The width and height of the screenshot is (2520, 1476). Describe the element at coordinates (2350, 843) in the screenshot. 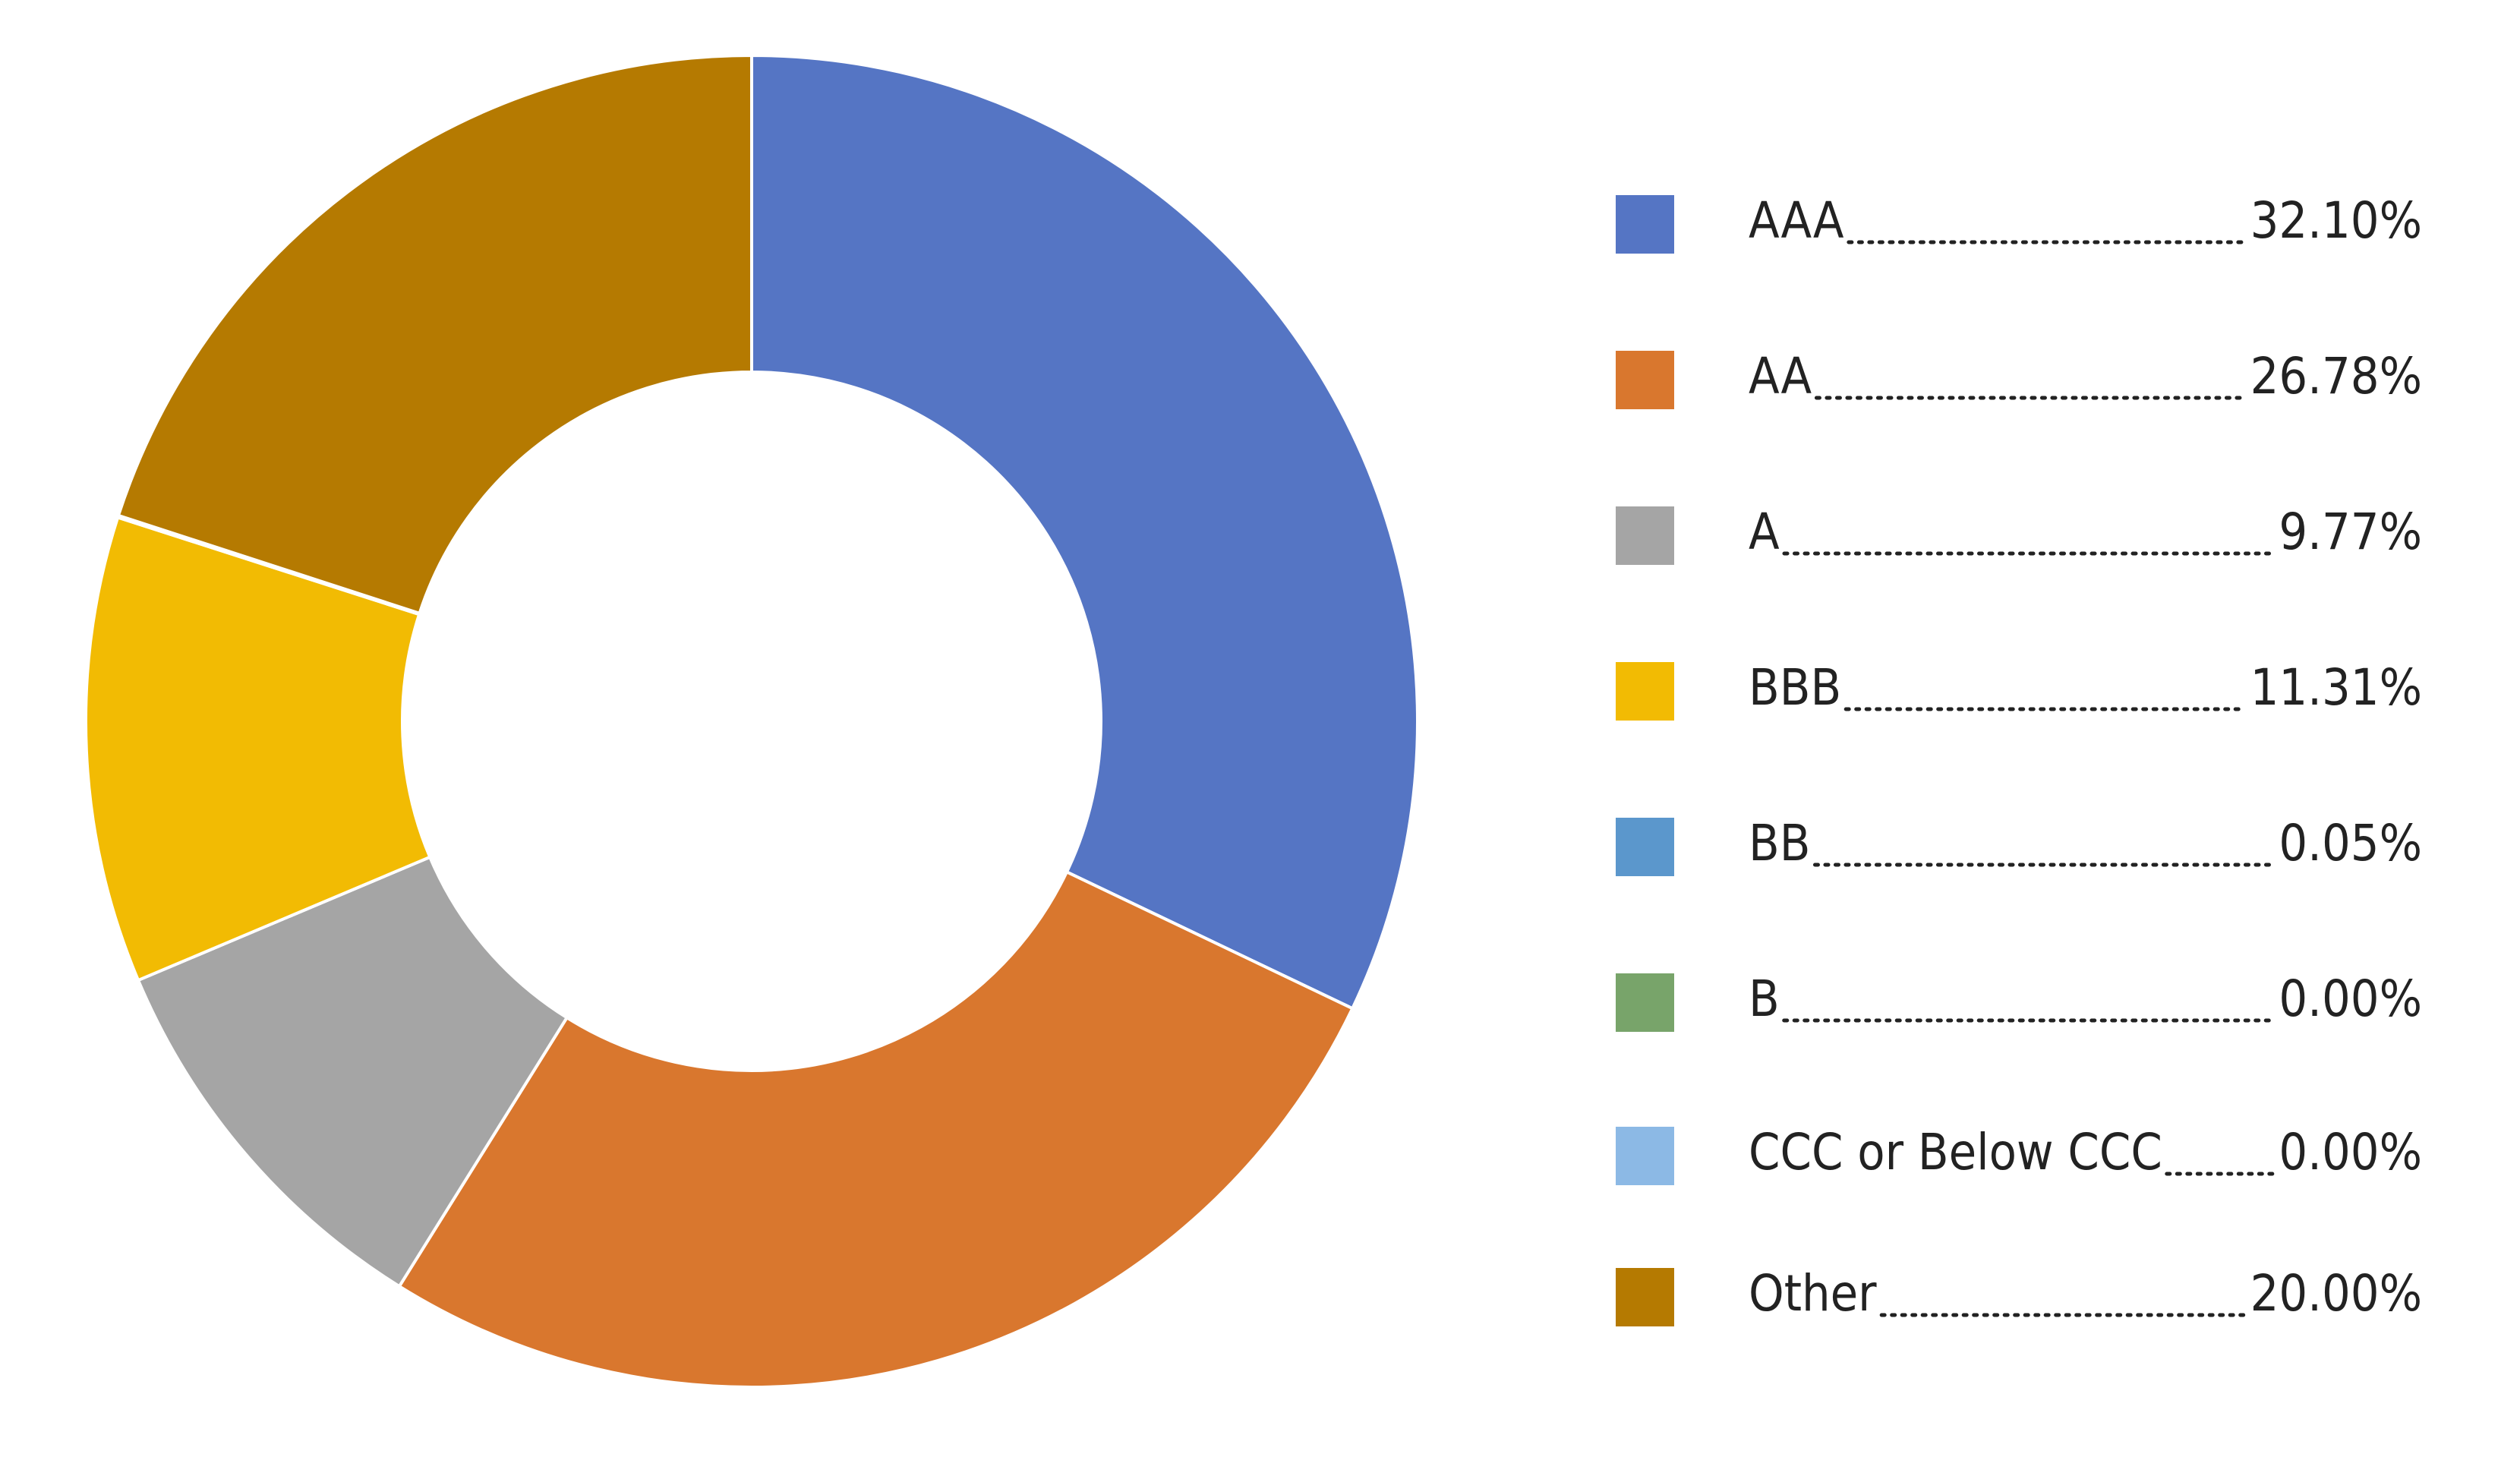

I see `legend-value: 0.05%` at that location.